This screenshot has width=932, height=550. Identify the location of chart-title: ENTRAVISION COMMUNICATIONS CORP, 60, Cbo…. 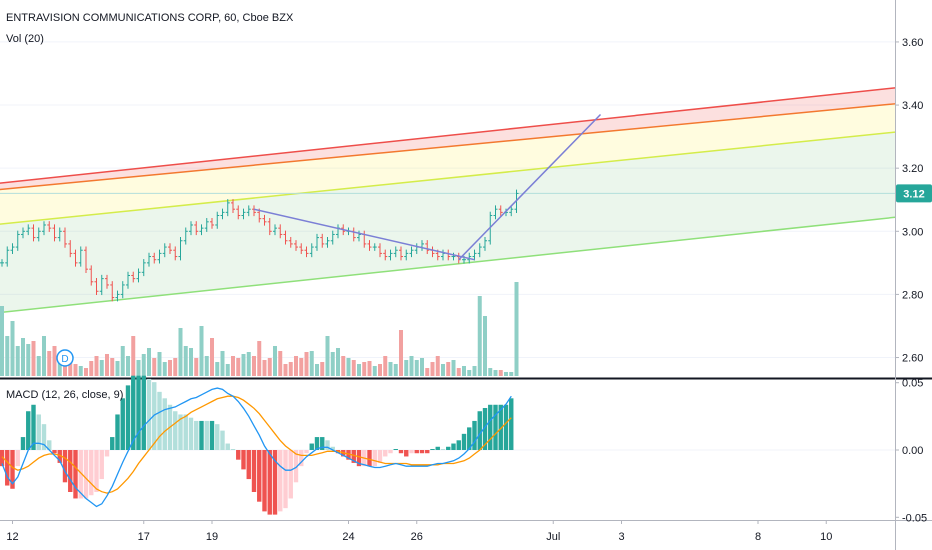
(150, 18).